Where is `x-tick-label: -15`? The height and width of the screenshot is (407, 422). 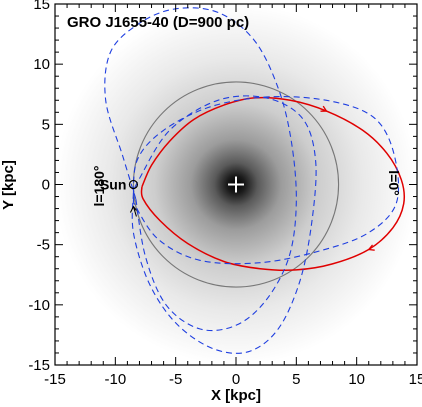 x-tick-label: -15 is located at coordinates (55, 379).